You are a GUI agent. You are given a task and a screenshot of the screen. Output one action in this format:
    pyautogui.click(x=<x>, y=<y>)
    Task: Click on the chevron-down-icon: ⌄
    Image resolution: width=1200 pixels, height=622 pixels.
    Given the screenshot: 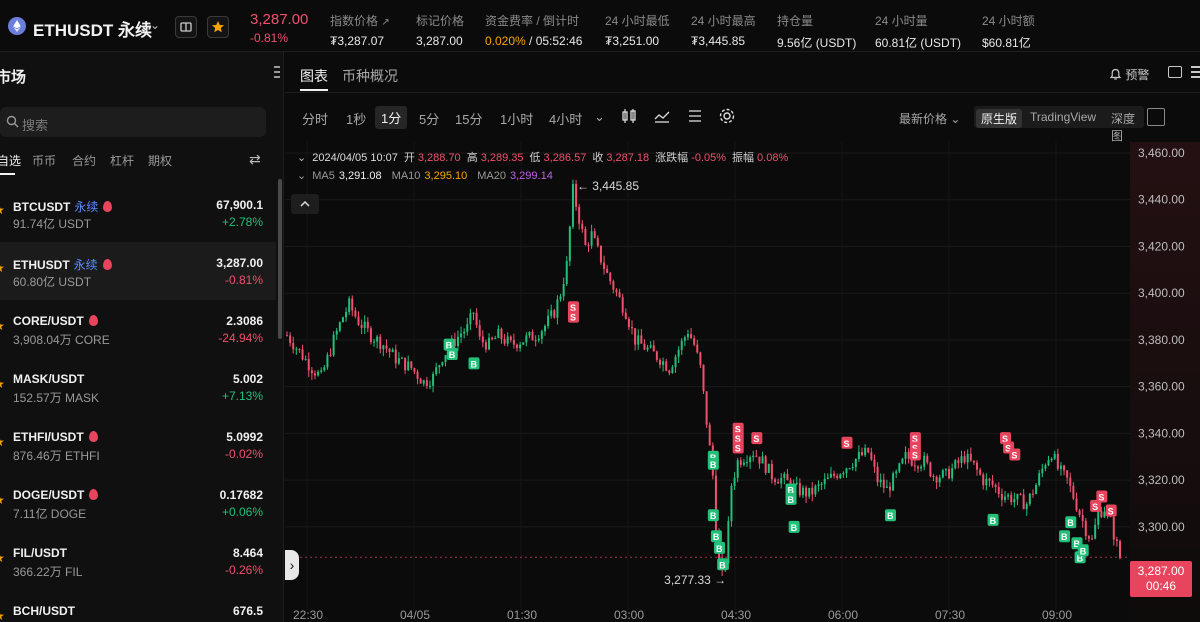 What is the action you would take?
    pyautogui.click(x=155, y=25)
    